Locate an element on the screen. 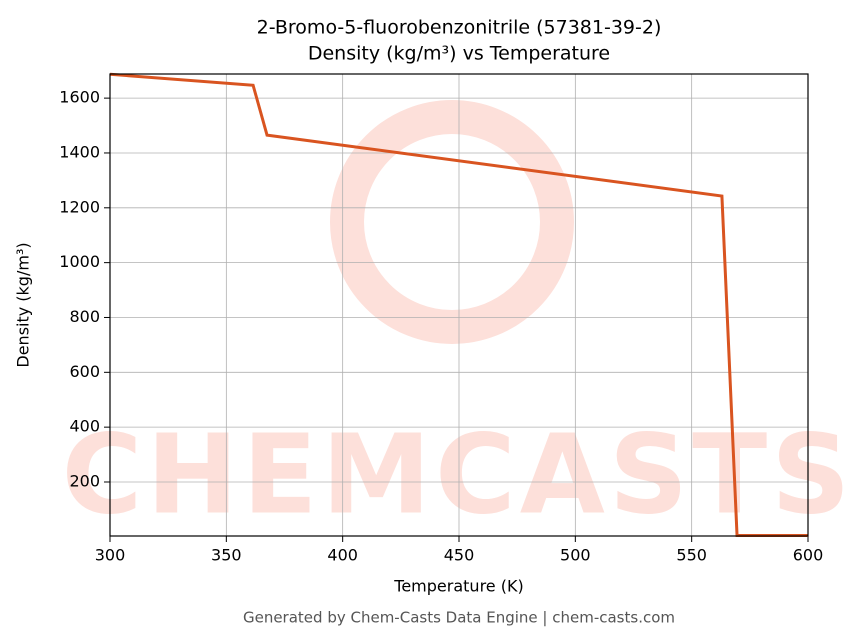  x-tick-label: 350 is located at coordinates (226, 555).